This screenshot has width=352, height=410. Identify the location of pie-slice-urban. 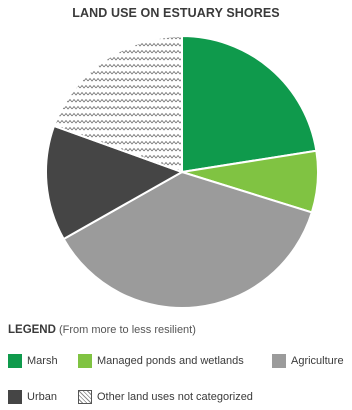
(115, 182).